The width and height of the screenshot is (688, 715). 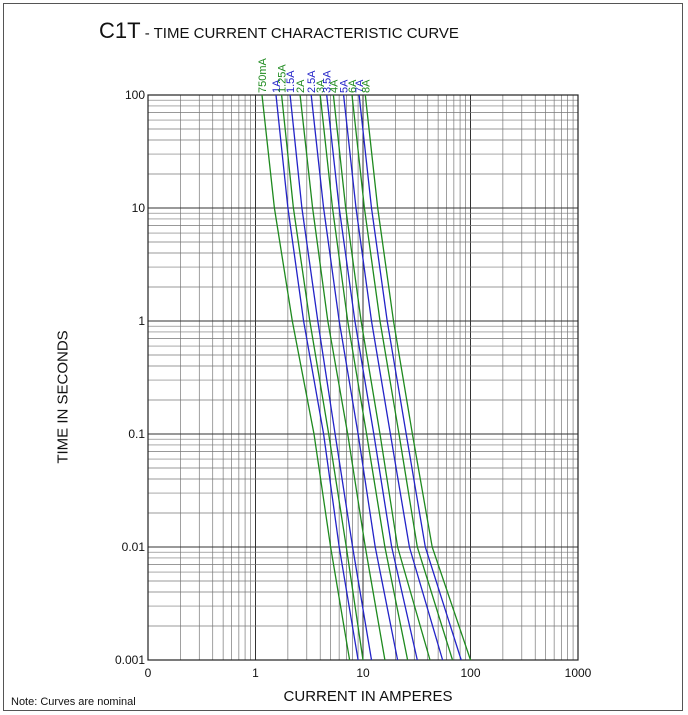 I want to click on curve-750mA, so click(x=306, y=377).